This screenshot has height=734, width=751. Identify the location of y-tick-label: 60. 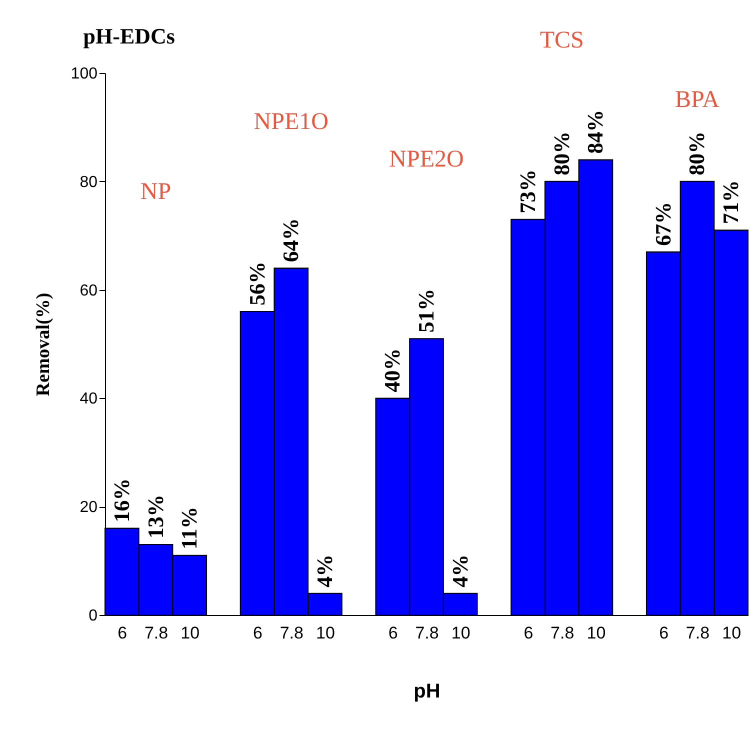
(89, 291).